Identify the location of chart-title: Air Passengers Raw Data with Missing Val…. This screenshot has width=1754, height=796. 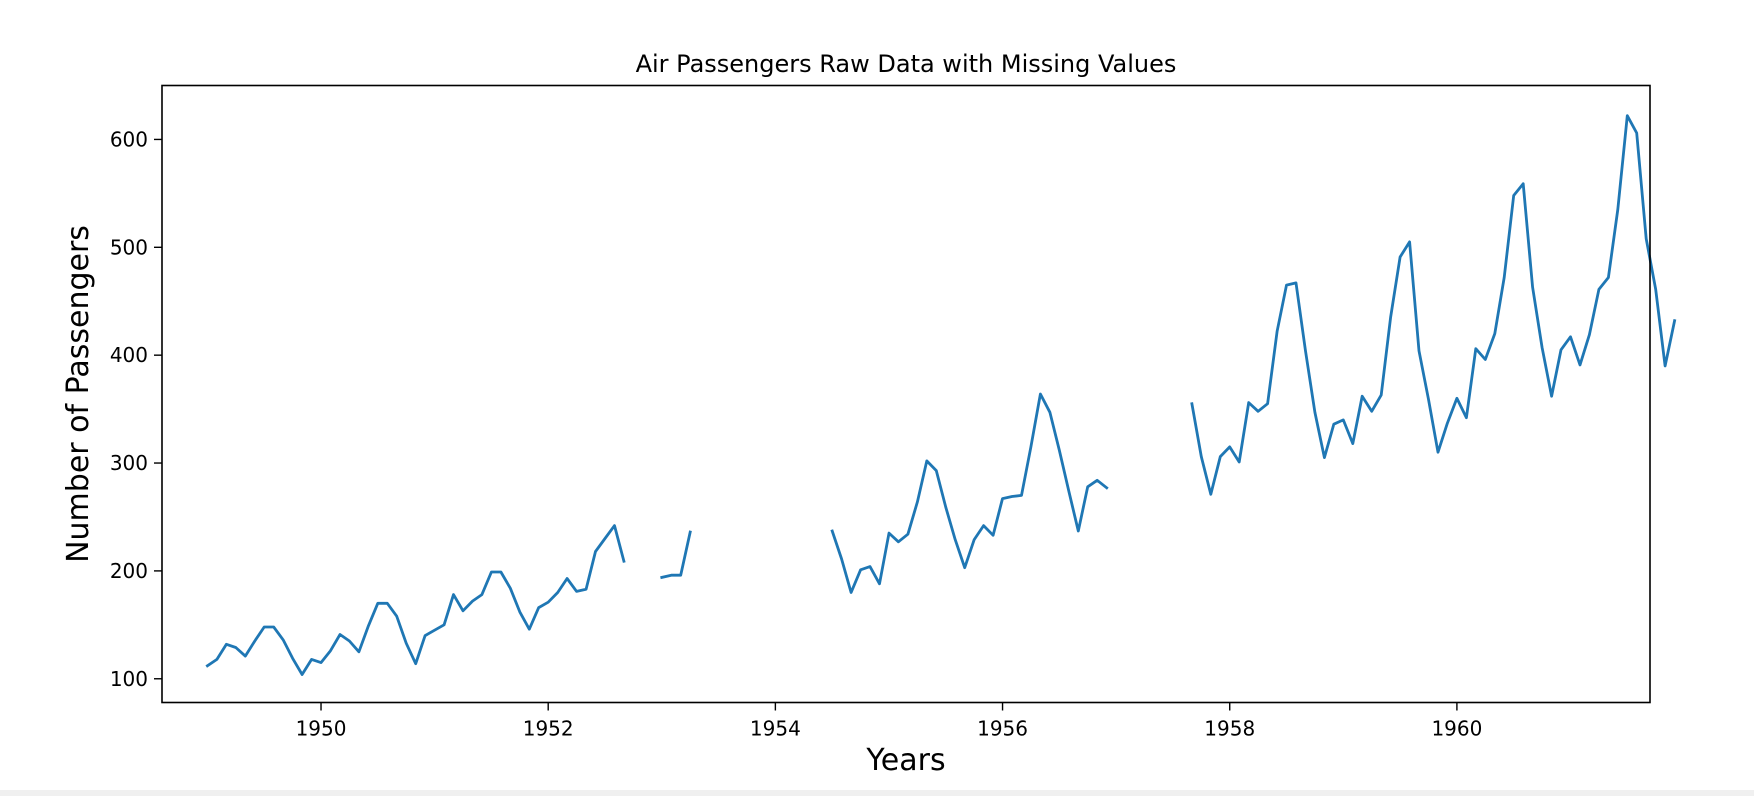
(906, 64).